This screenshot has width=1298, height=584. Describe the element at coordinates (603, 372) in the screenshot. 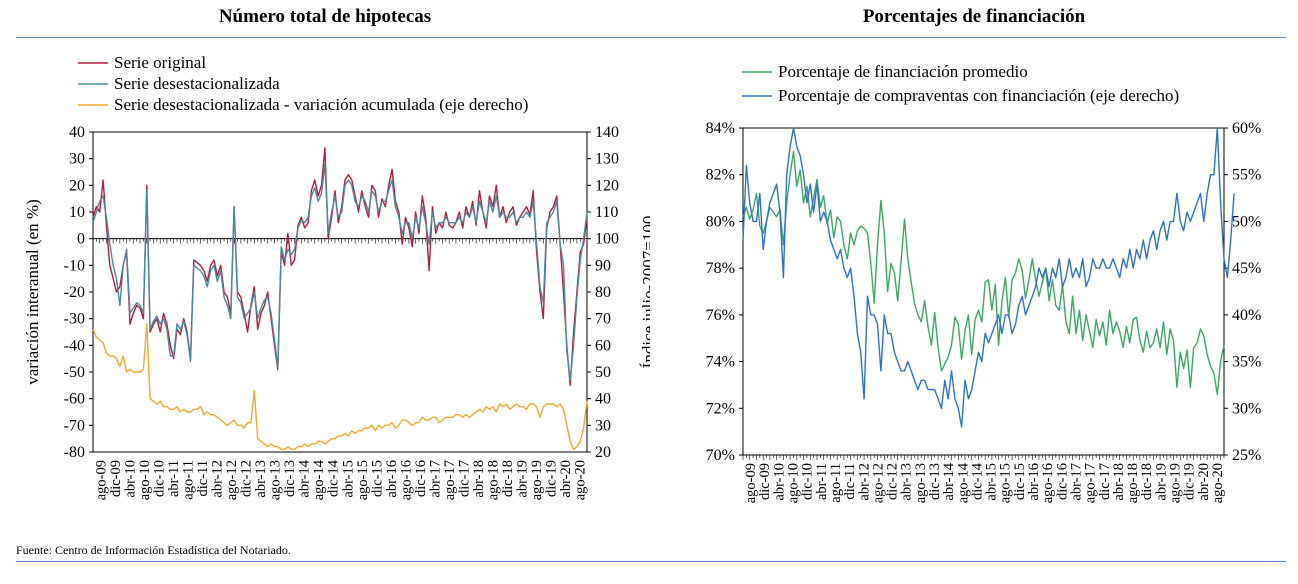

I see `y2-tick-label: 50` at that location.